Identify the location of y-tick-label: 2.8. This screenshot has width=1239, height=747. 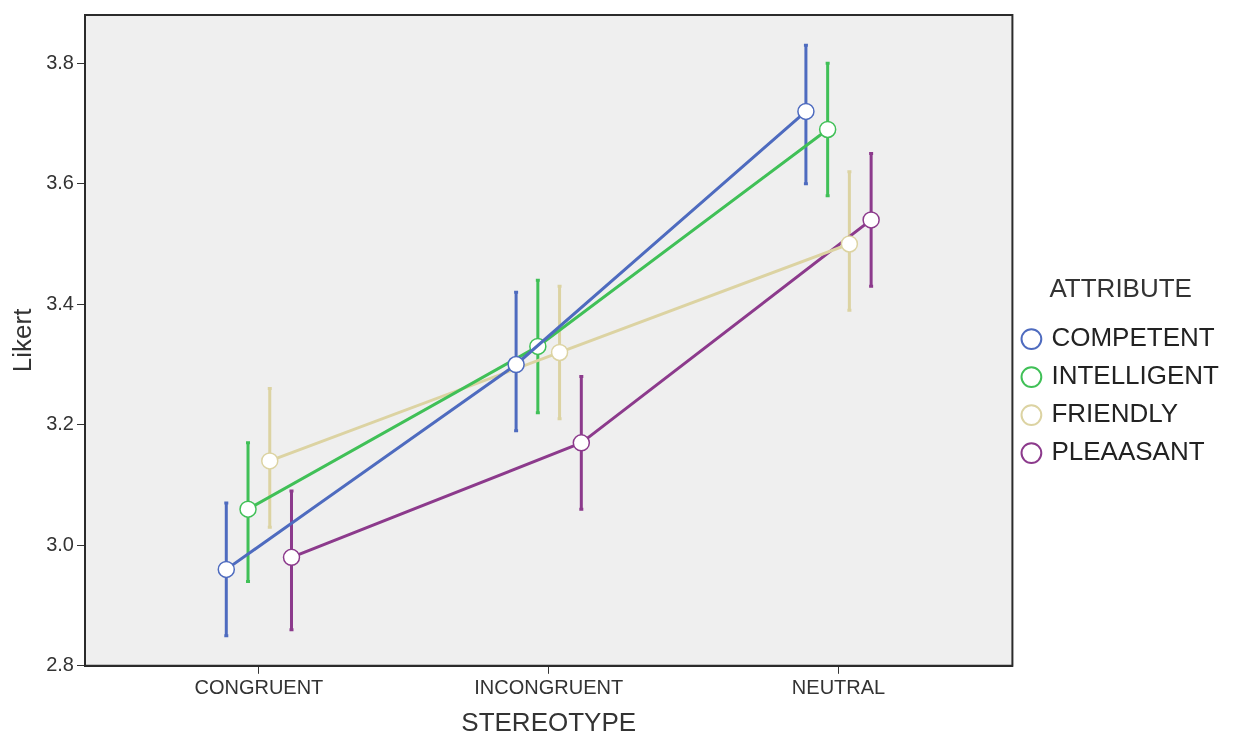
(60, 664).